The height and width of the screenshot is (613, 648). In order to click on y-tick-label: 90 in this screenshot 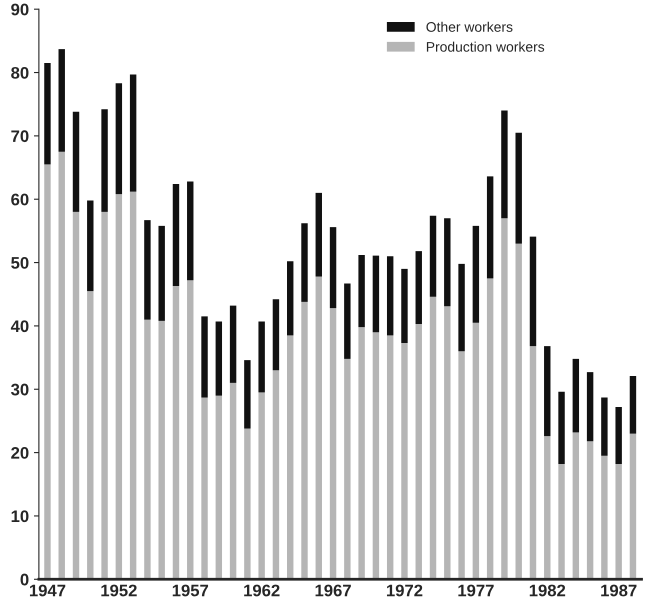, I will do `click(19, 10)`.